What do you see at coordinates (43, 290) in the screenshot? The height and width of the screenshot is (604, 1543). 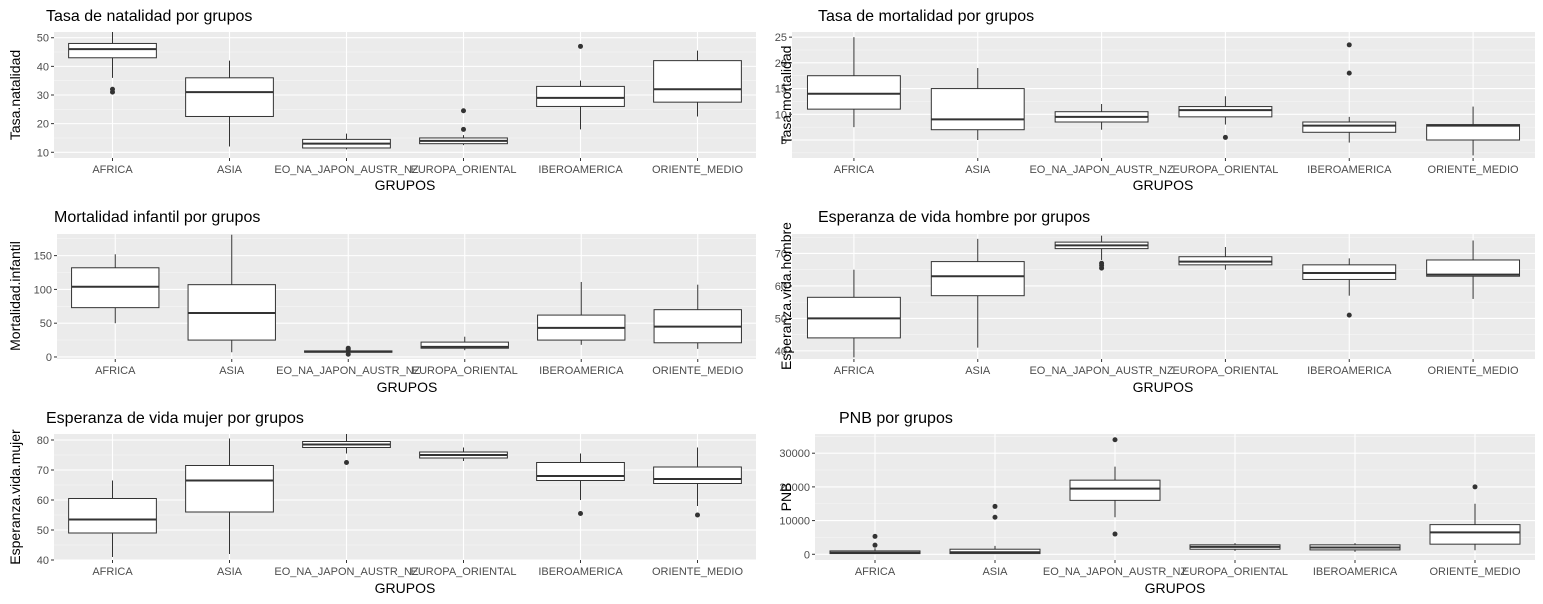 I see `y-tick-label: 100` at bounding box center [43, 290].